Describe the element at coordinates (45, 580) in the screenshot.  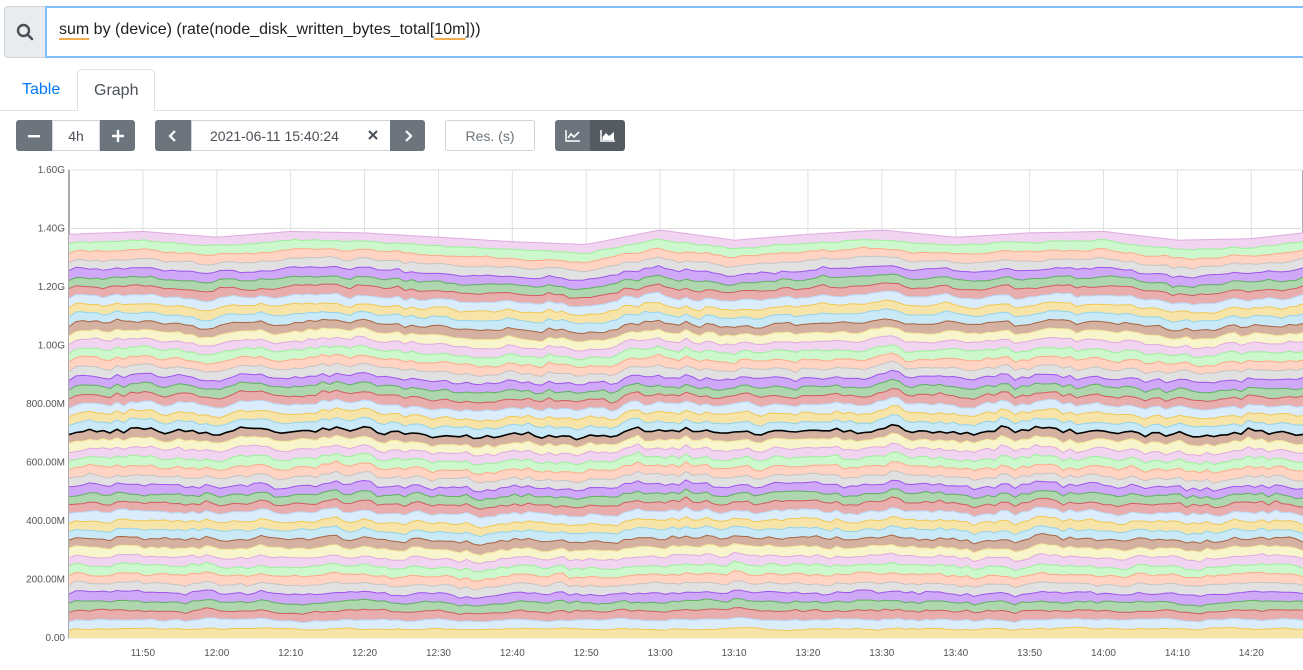
I see `y-tick-label: 200.00M` at that location.